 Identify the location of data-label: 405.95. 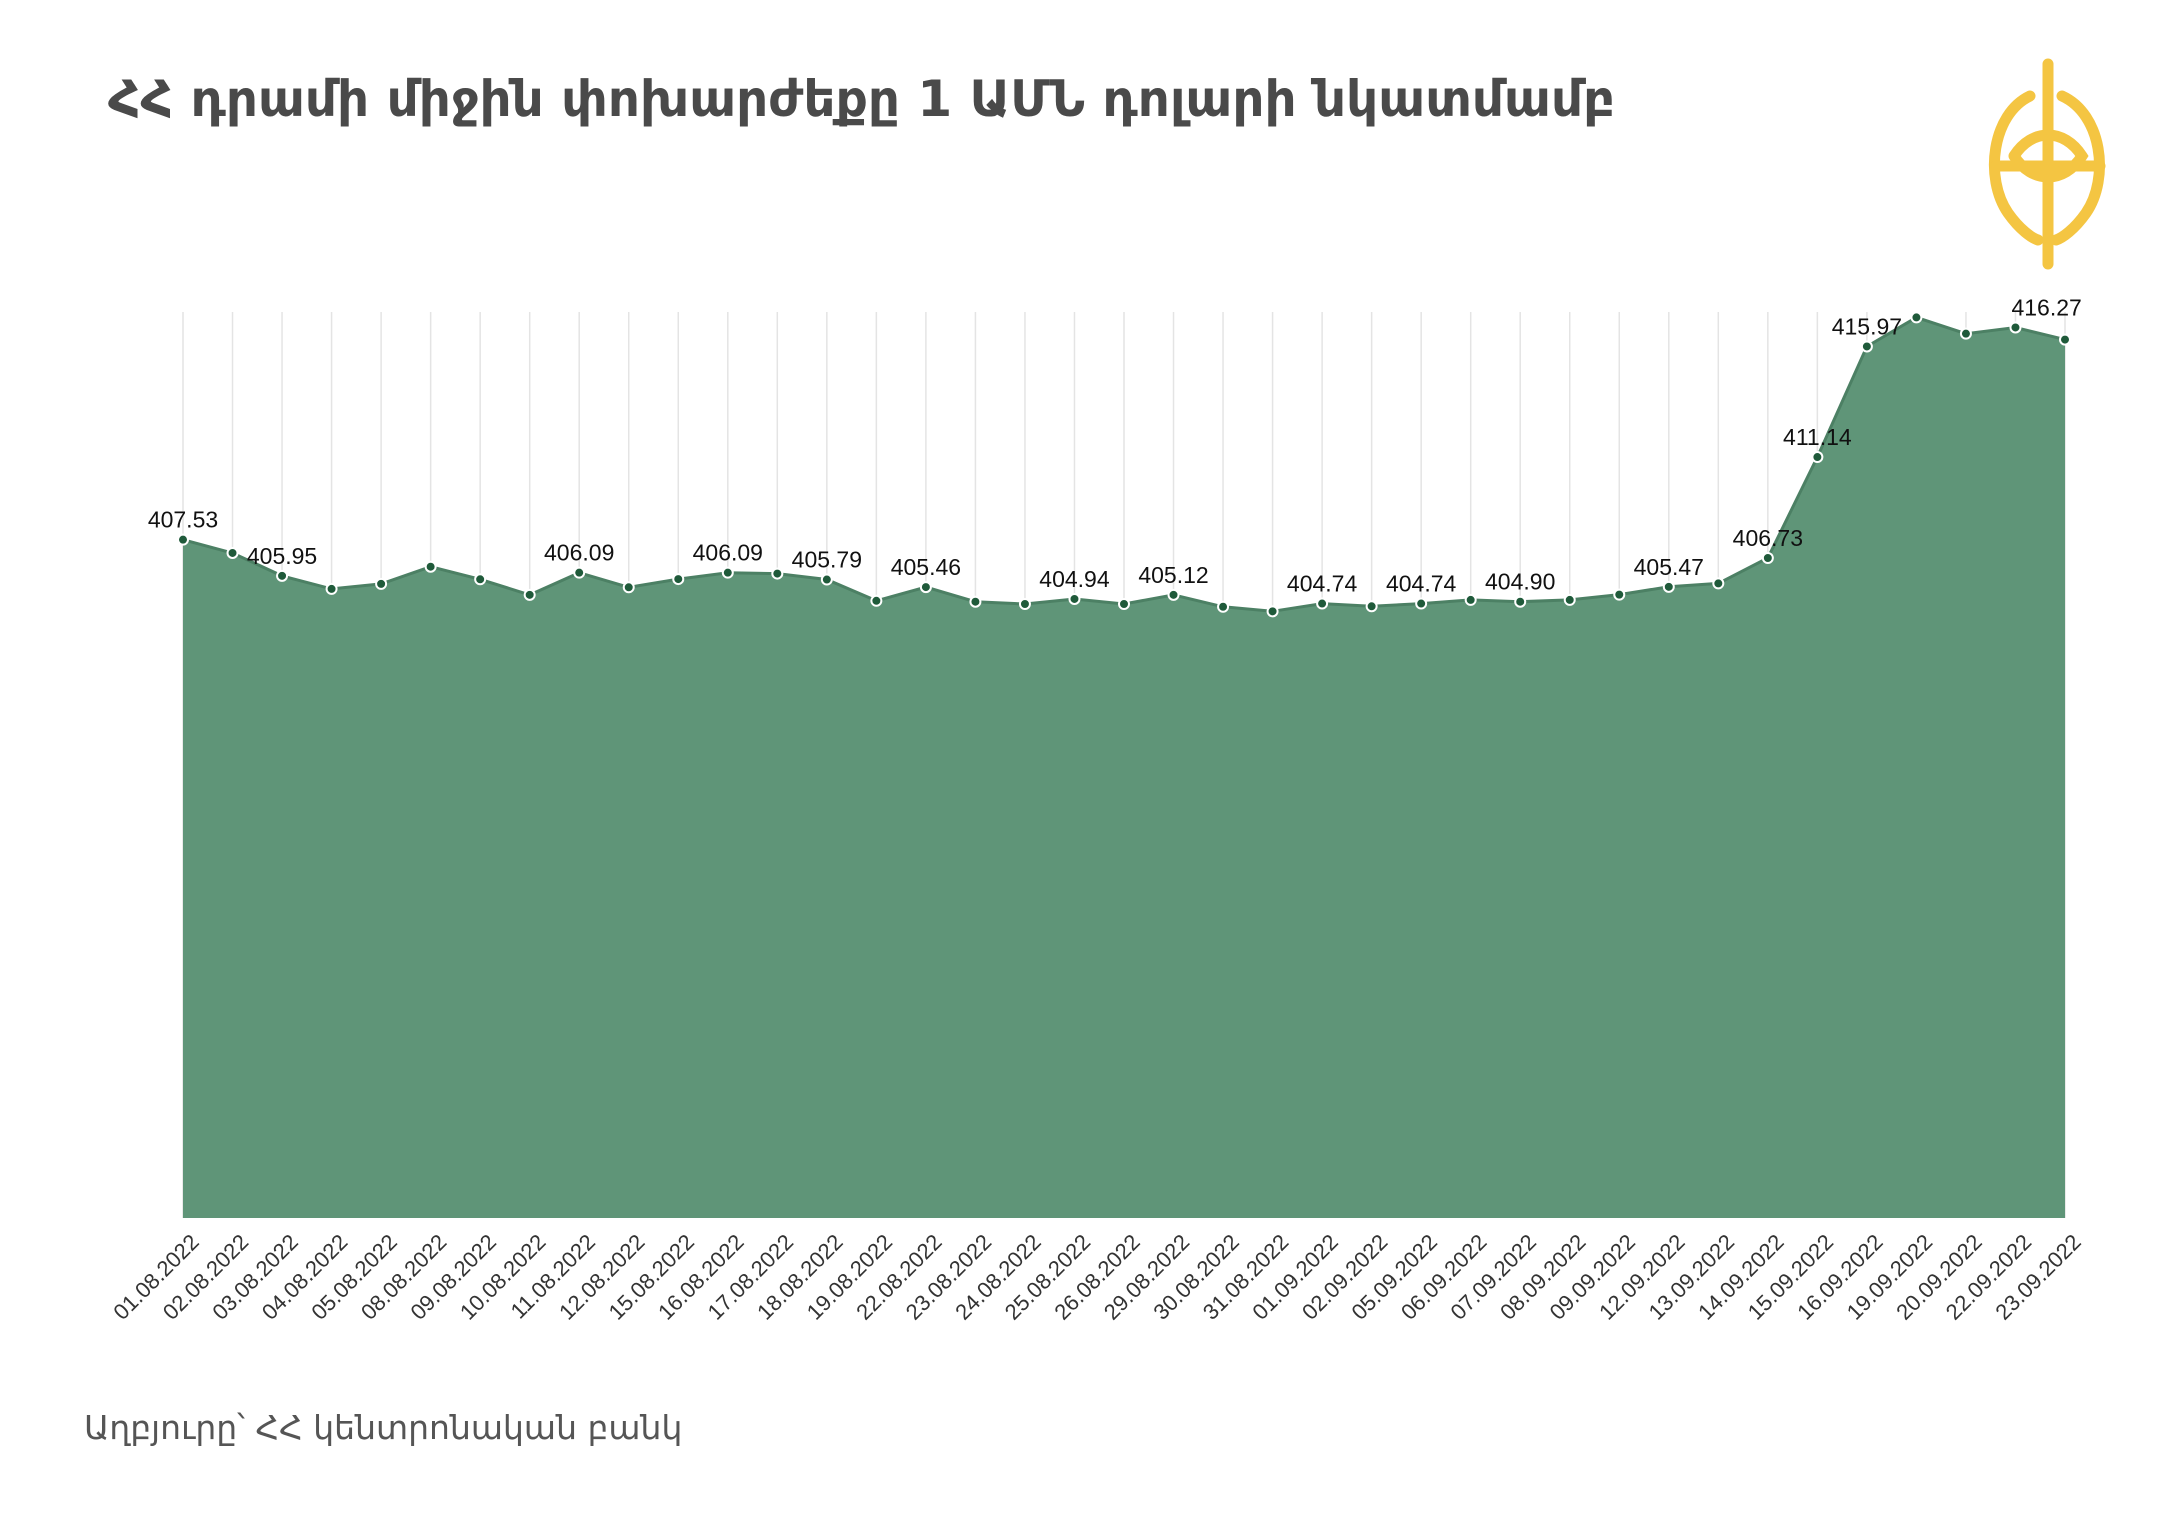
(282, 556).